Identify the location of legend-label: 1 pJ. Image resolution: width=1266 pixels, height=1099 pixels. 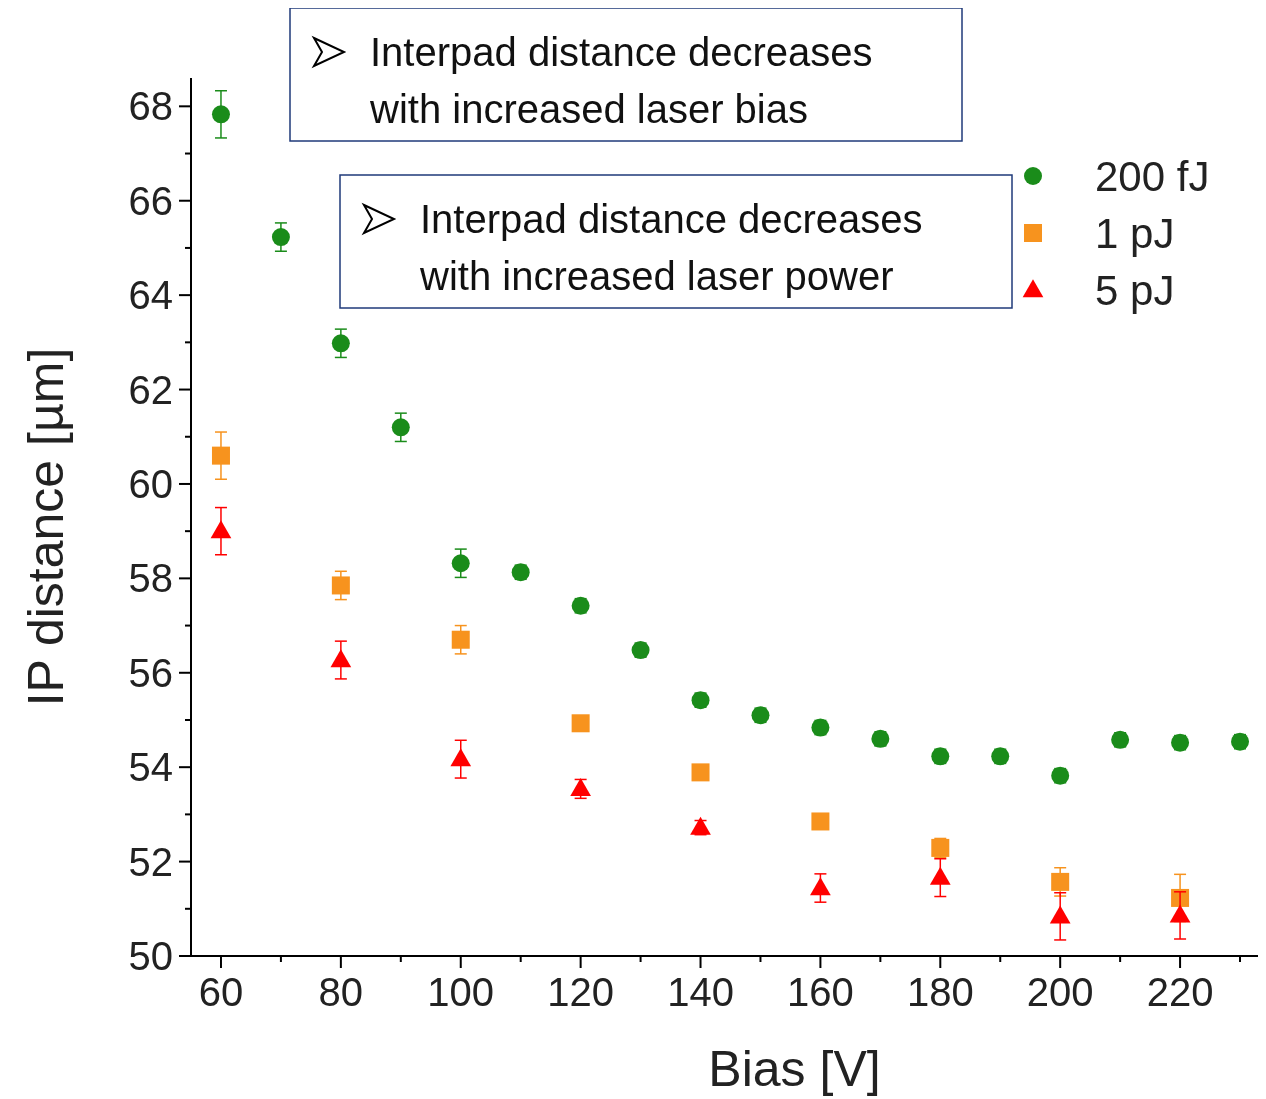
(1135, 233).